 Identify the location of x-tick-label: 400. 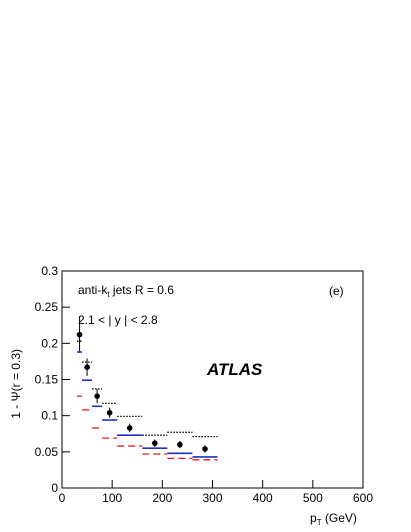
(263, 498).